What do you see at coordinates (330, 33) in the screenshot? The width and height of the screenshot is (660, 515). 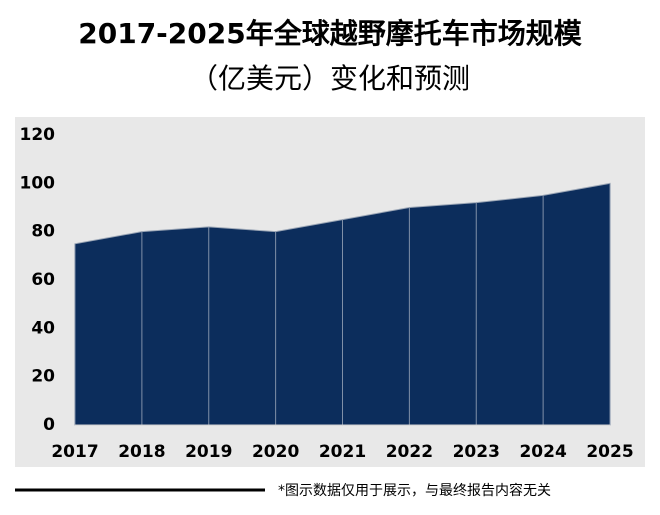 I see `chart-title: 2017-2025年全球越野摩托车市场规模` at bounding box center [330, 33].